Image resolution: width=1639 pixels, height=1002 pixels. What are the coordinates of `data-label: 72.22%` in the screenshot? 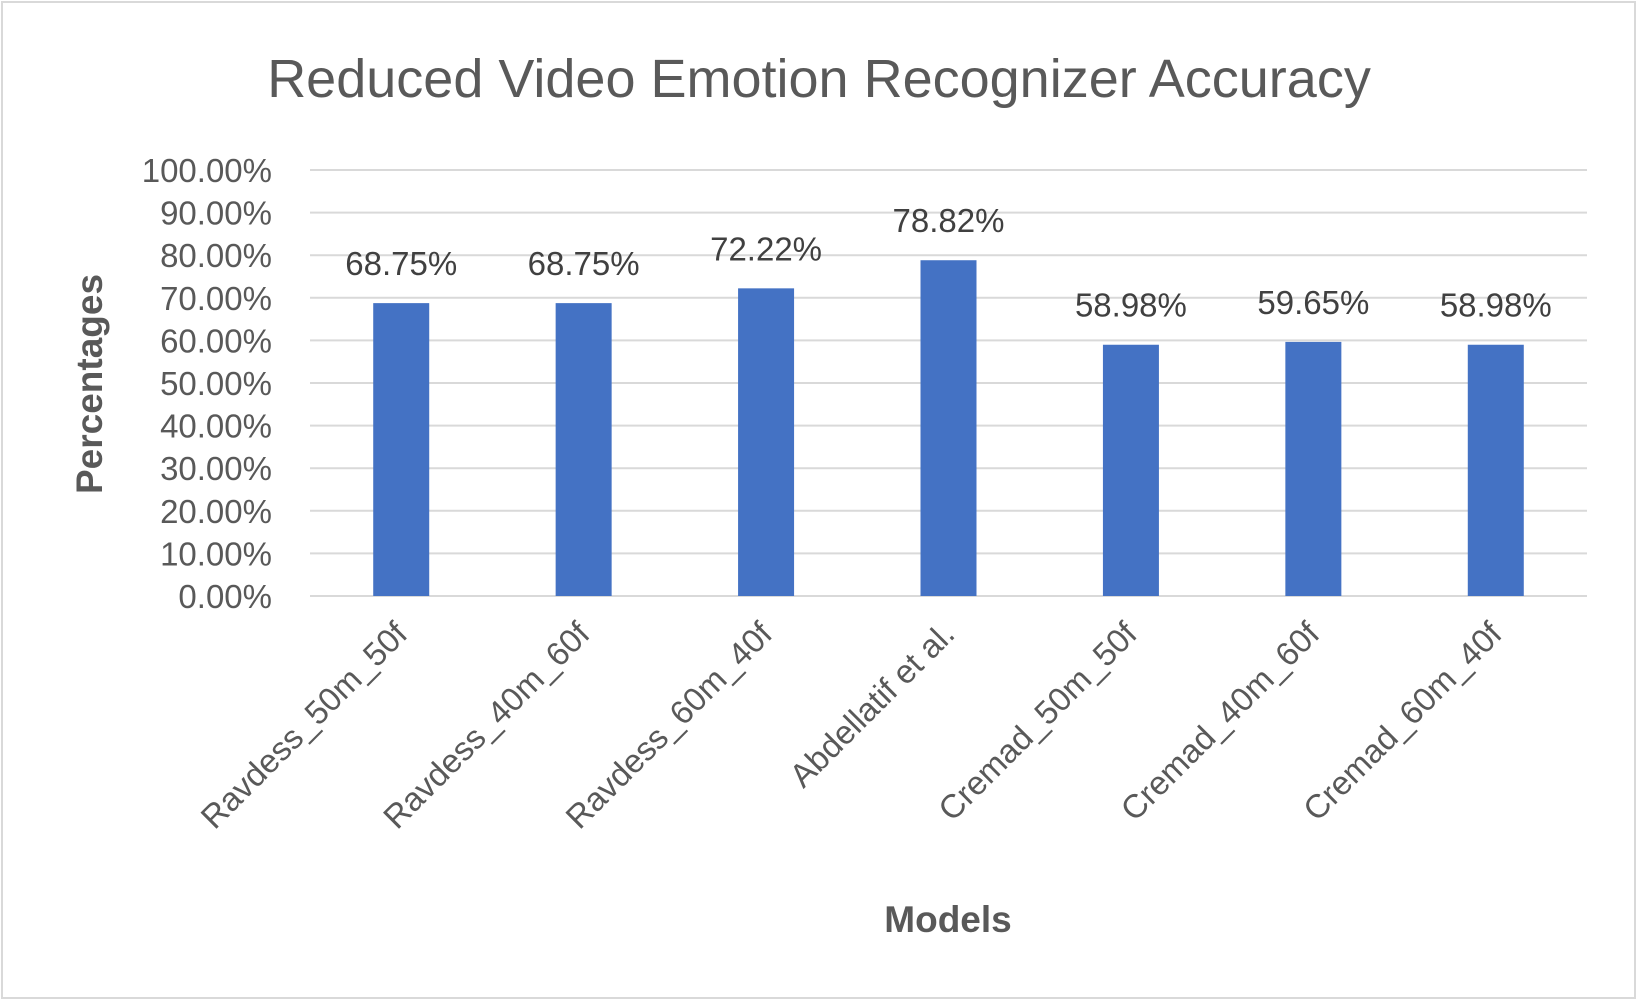 It's located at (766, 248).